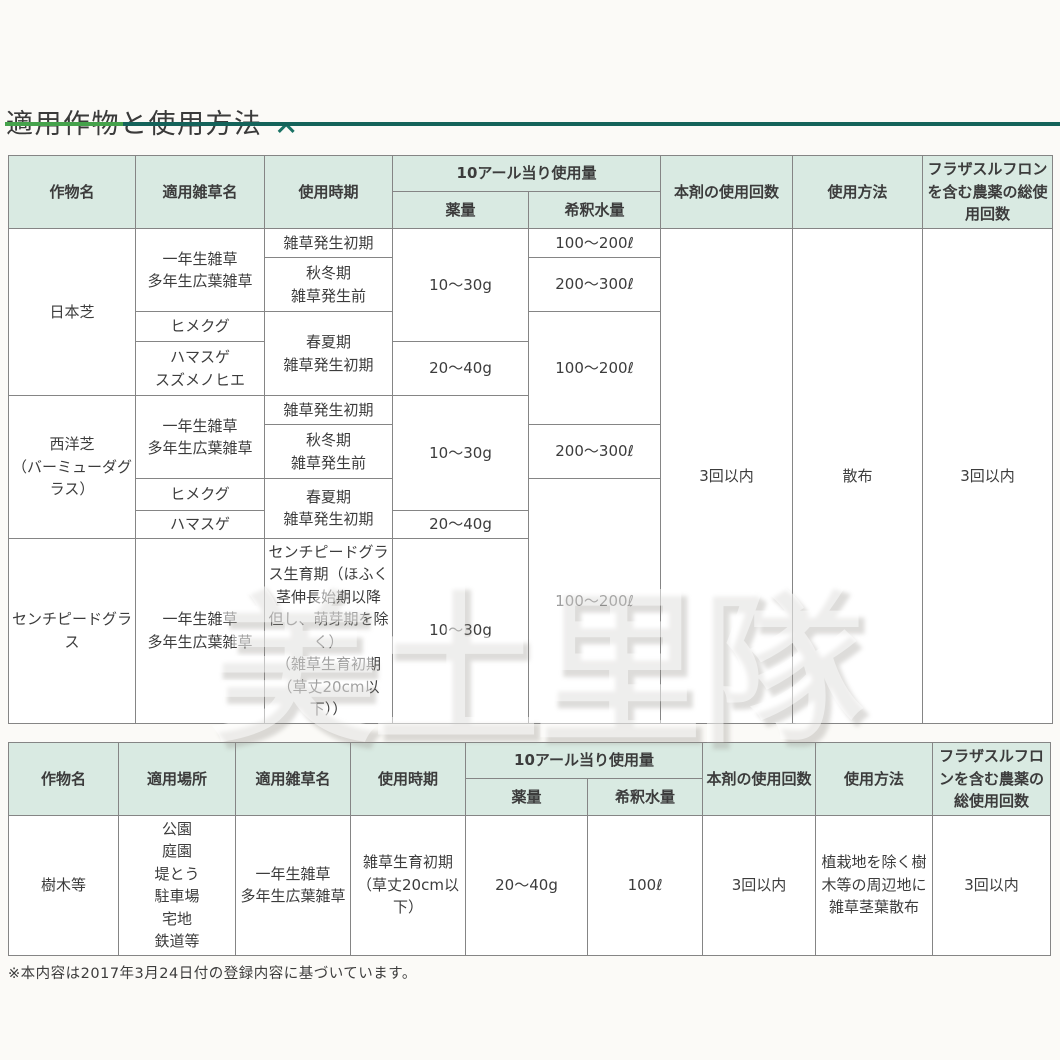  What do you see at coordinates (408, 885) in the screenshot?
I see `cell-period: 雑草生育初期 （草丈20cm以 下）` at bounding box center [408, 885].